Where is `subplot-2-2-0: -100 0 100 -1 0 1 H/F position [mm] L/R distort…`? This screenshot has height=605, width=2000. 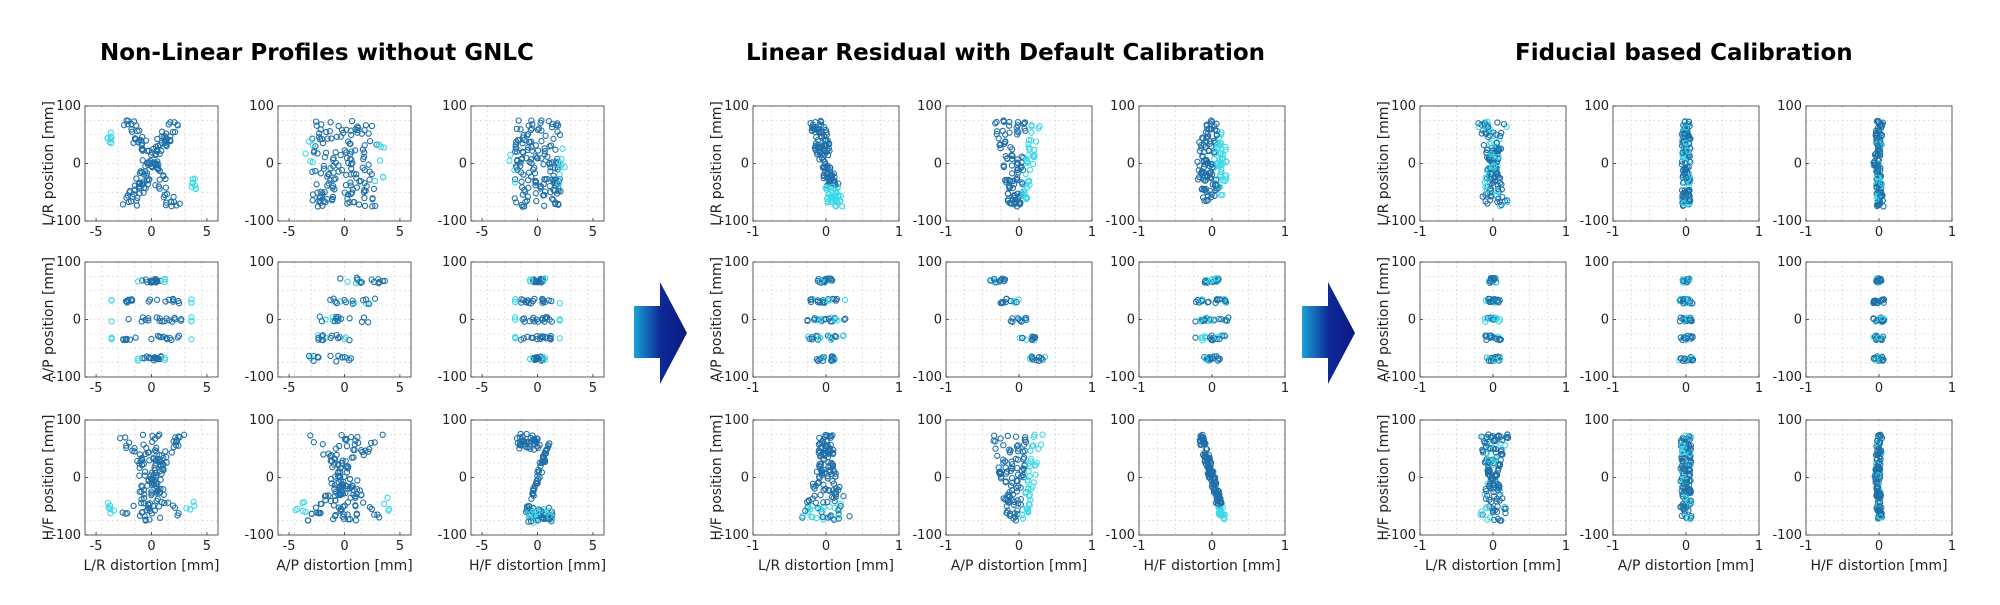 subplot-2-2-0: -100 0 100 -1 0 1 H/F position [mm] L/R distort… is located at coordinates (1473, 493).